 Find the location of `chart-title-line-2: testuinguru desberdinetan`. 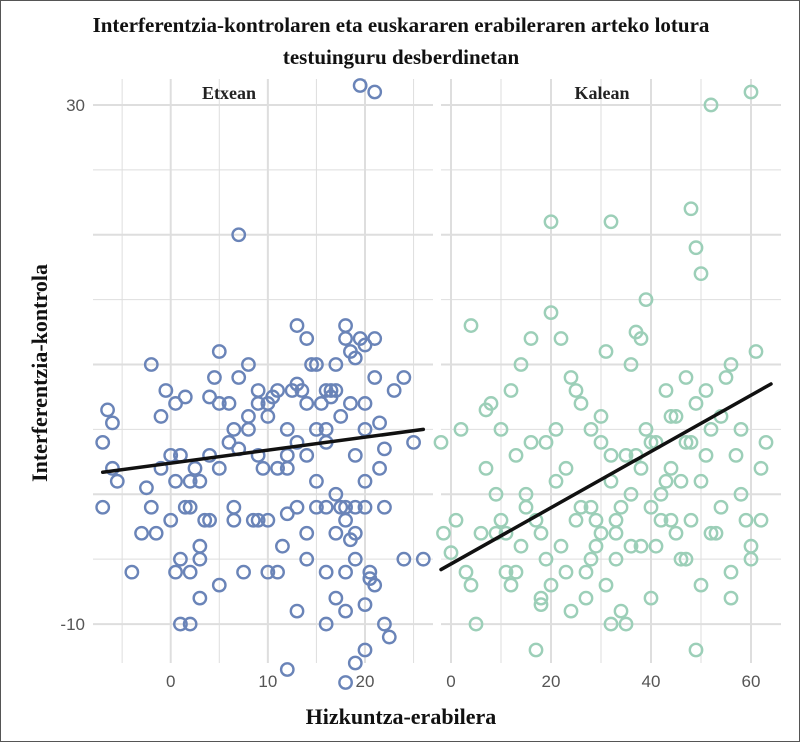

chart-title-line-2: testuinguru desberdinetan is located at coordinates (401, 57).